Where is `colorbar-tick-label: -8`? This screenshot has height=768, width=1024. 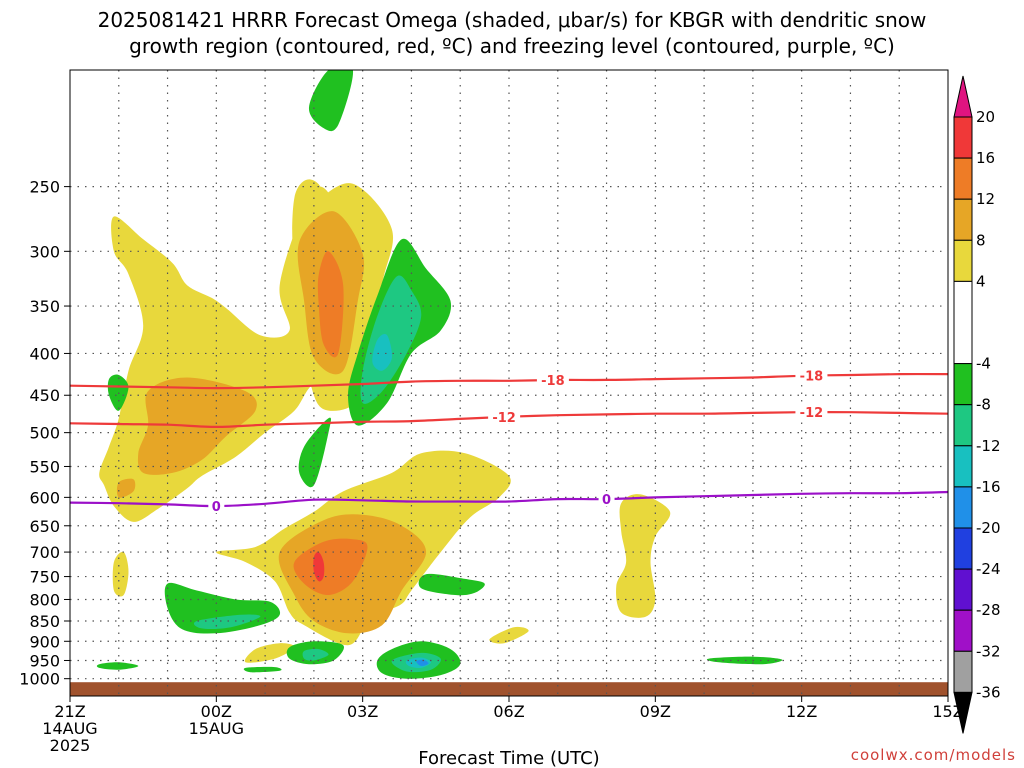 colorbar-tick-label: -8 is located at coordinates (983, 405).